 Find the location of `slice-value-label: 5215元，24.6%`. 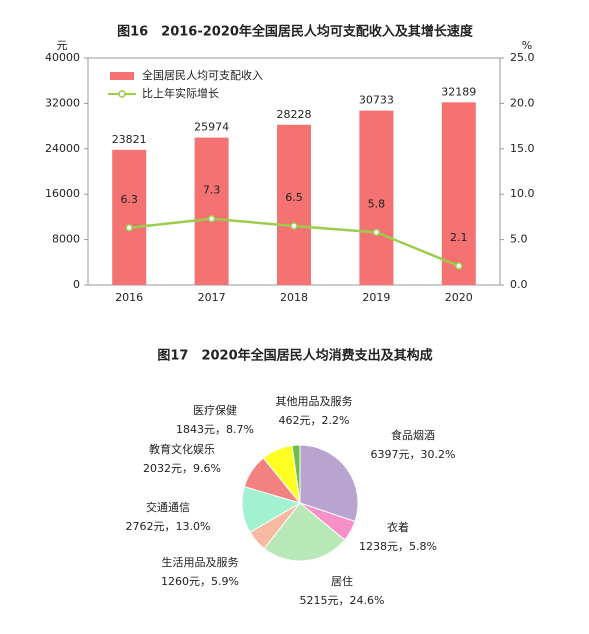

slice-value-label: 5215元，24.6% is located at coordinates (342, 600).